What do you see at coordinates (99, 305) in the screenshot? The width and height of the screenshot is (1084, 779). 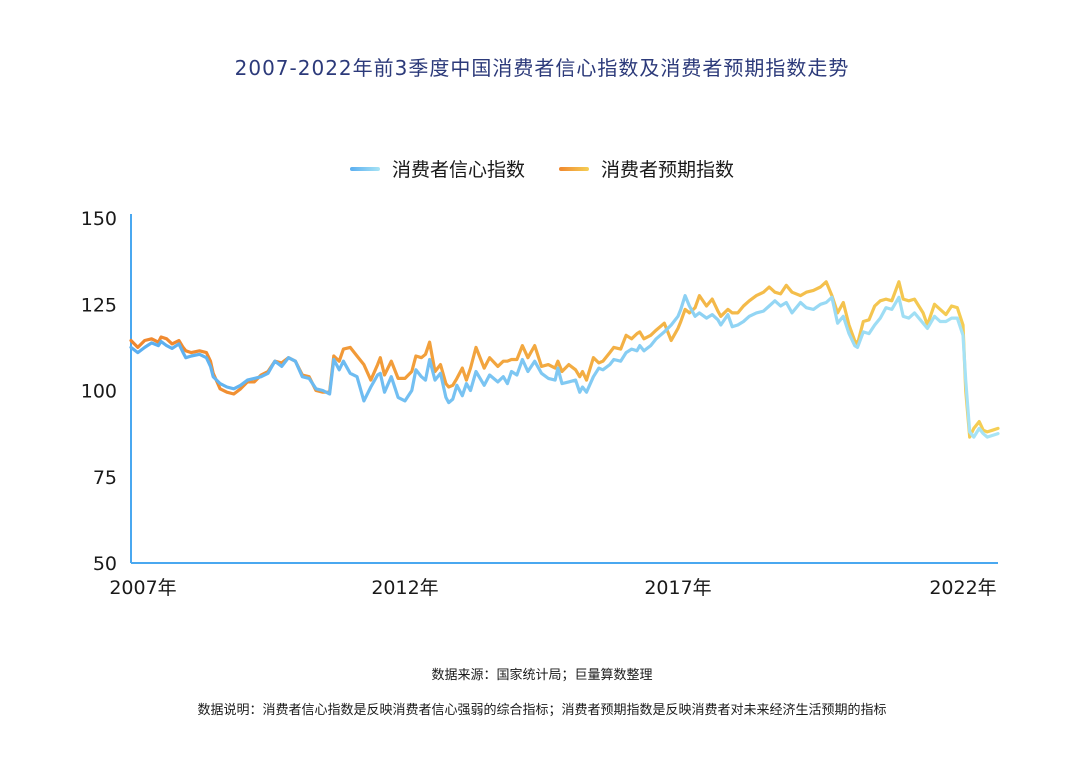 I see `y-tick-label: 125` at bounding box center [99, 305].